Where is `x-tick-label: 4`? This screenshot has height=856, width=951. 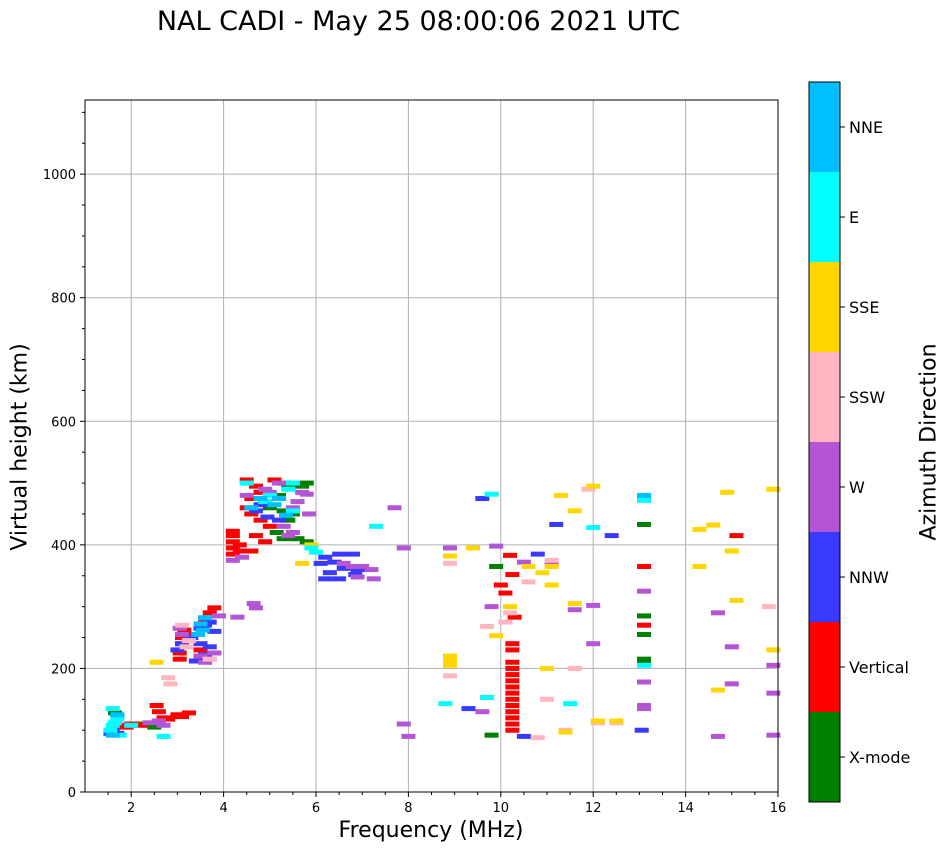
x-tick-label: 4 is located at coordinates (223, 808).